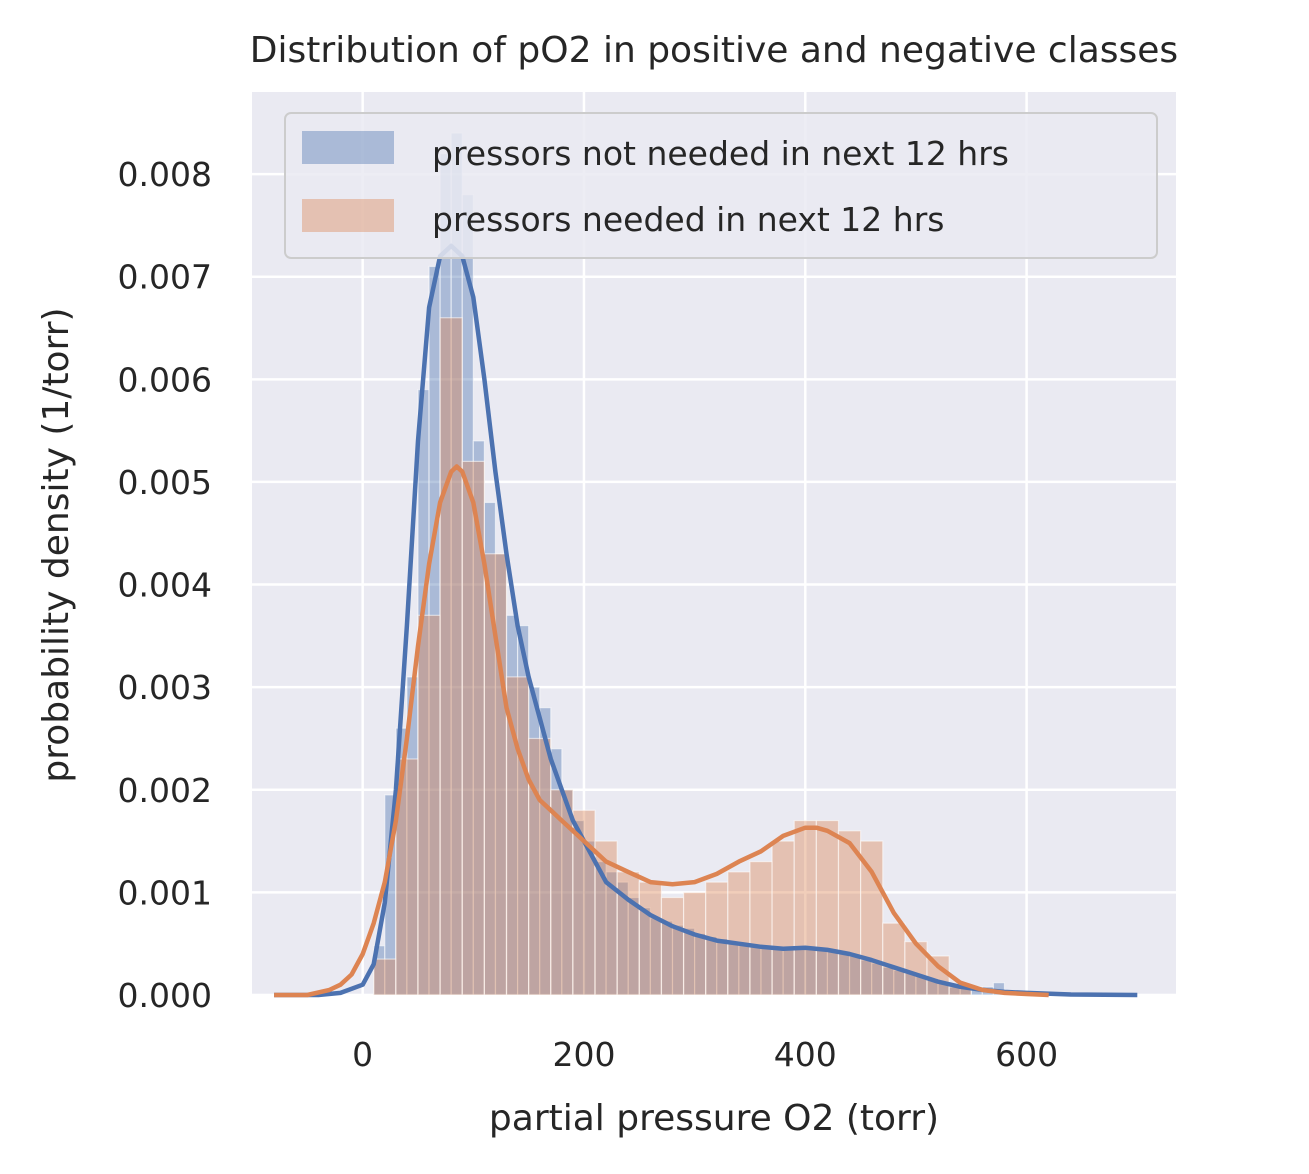 The image size is (1309, 1174). Describe the element at coordinates (165, 585) in the screenshot. I see `y-tick-label-4: 0.004` at that location.